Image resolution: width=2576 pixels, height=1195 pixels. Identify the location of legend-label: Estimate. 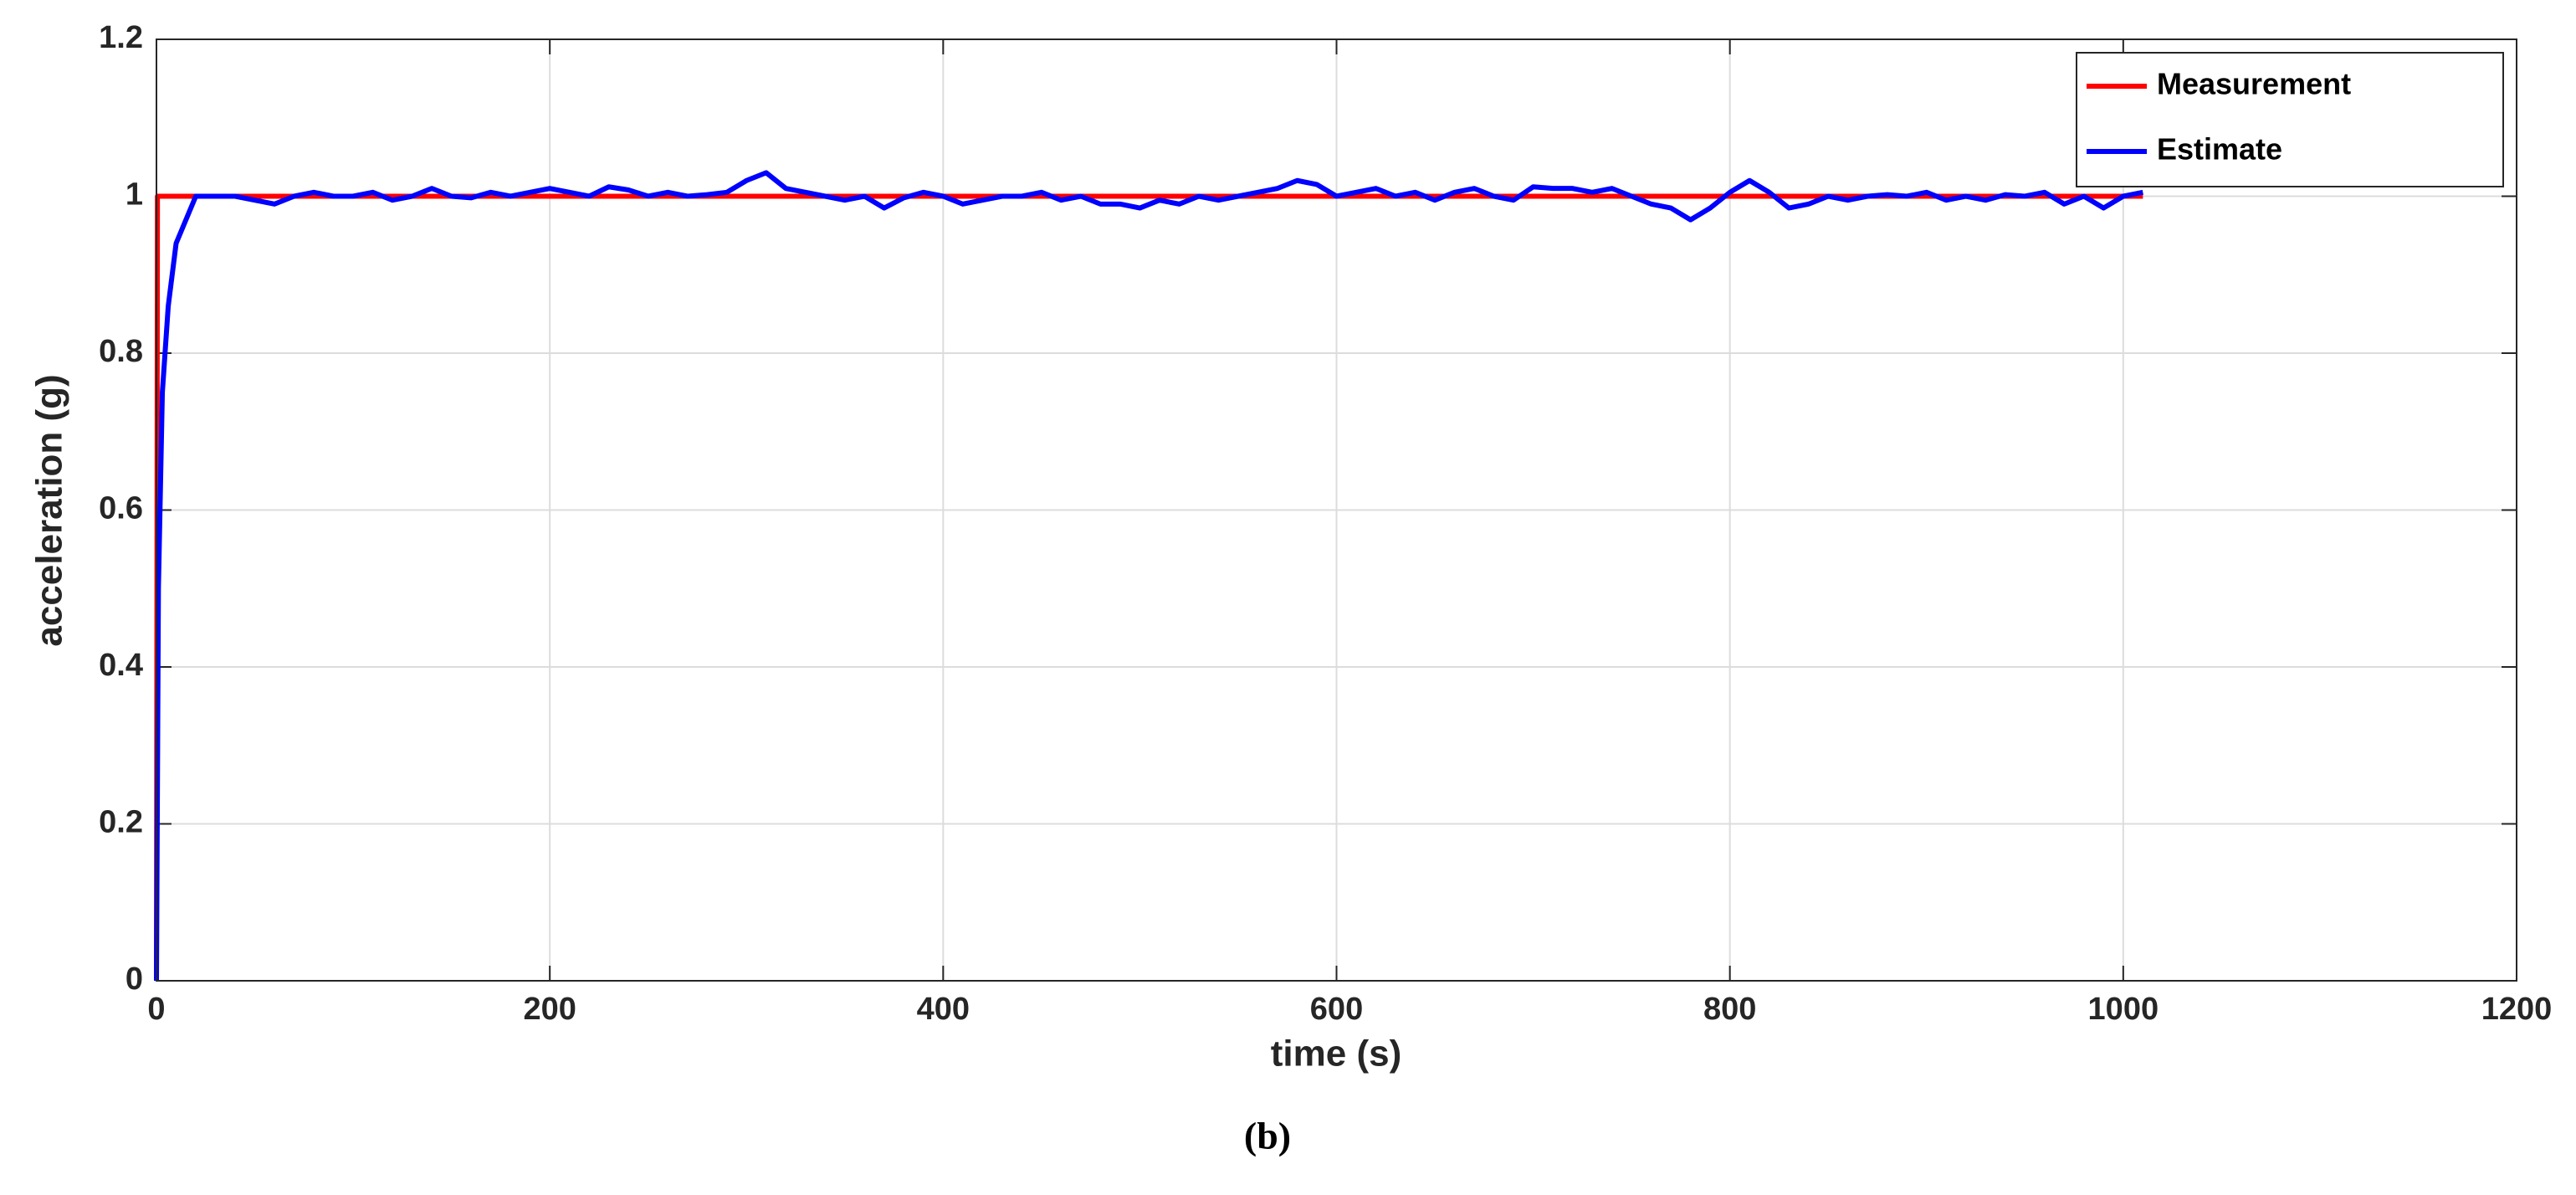
(2220, 150).